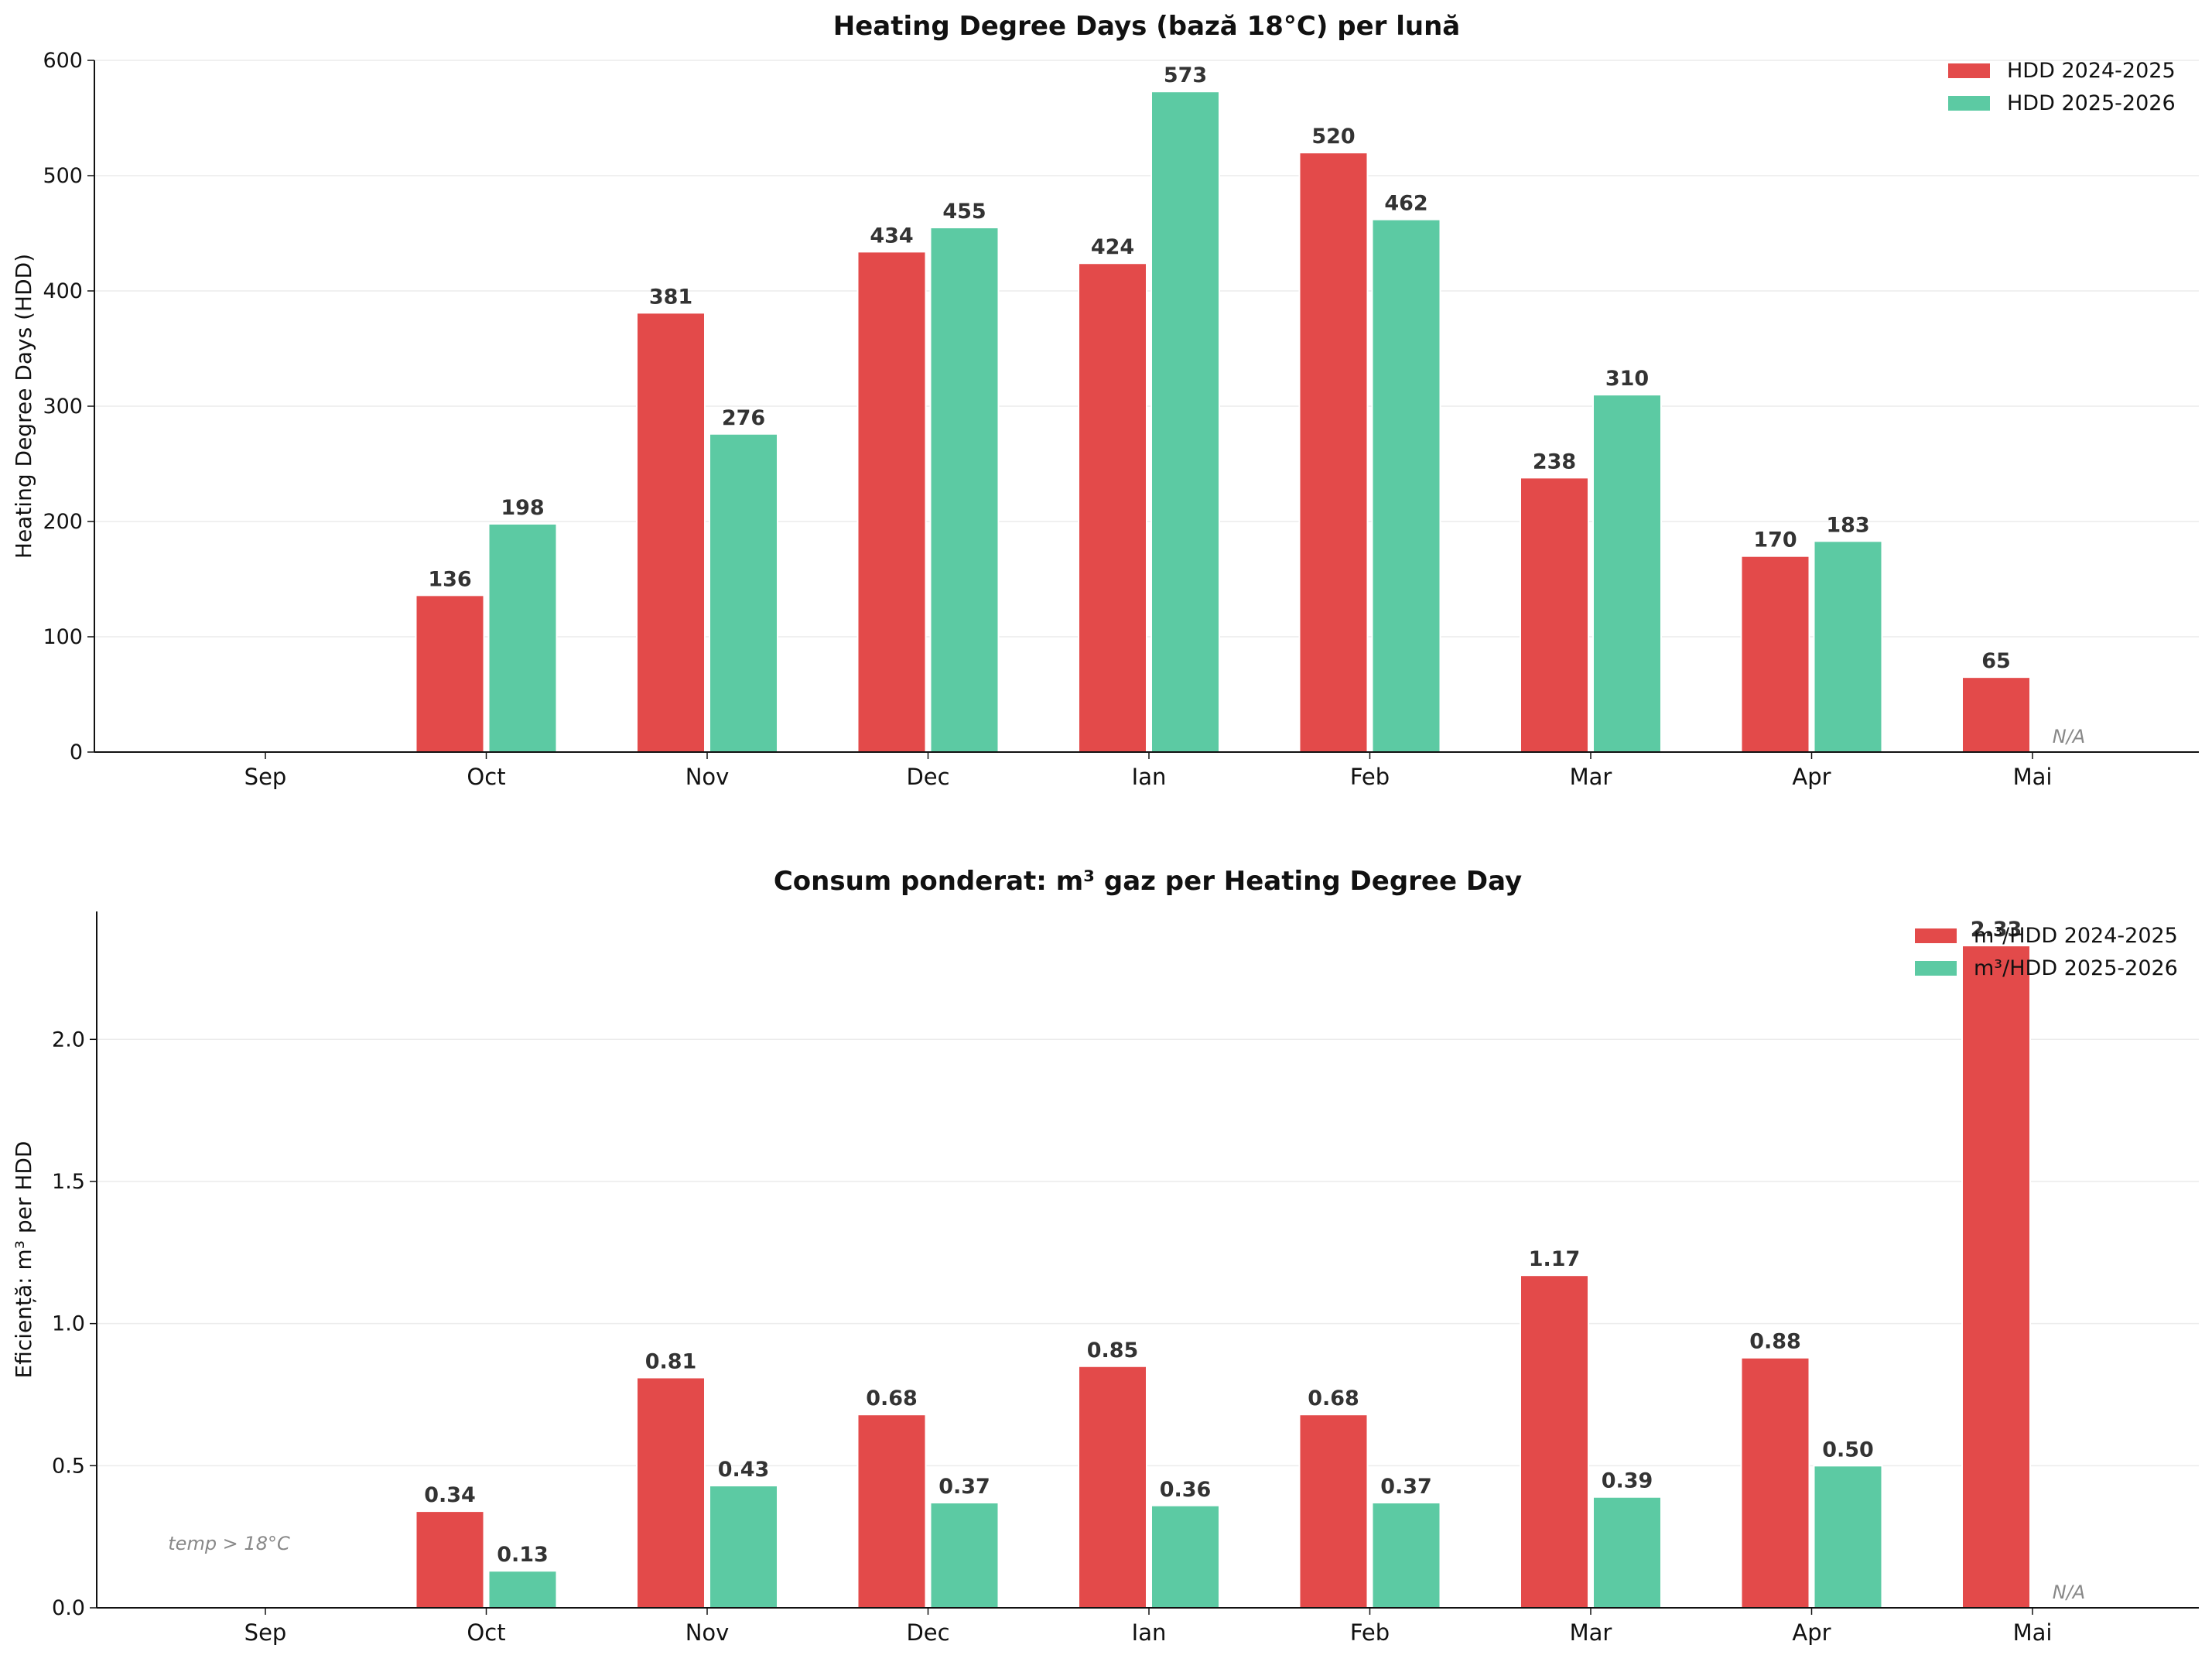  I want to click on legend: HDD 2024-2025 HDD 2025-2026, so click(2062, 87).